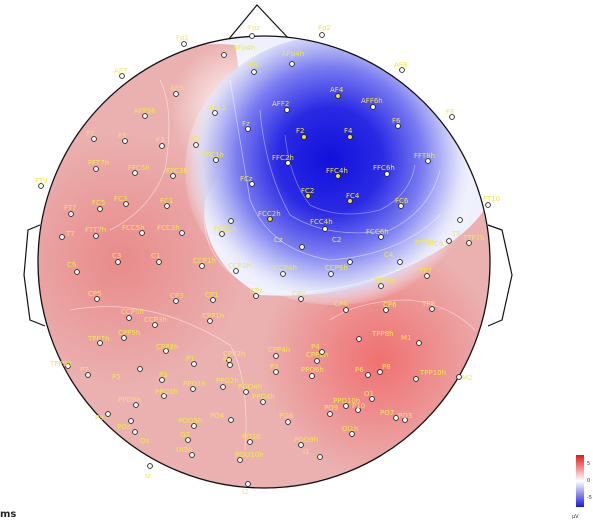 Image resolution: width=593 pixels, height=524 pixels. Describe the element at coordinates (400, 262) in the screenshot. I see `electrode-c6` at that location.